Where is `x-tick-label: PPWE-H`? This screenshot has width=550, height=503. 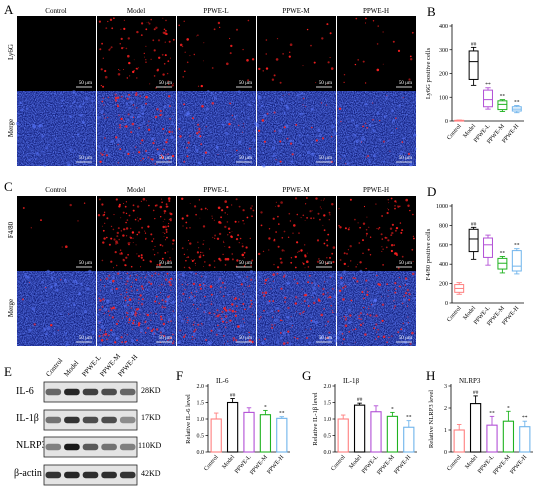 x-tick-label: PPWE-H is located at coordinates (518, 464).